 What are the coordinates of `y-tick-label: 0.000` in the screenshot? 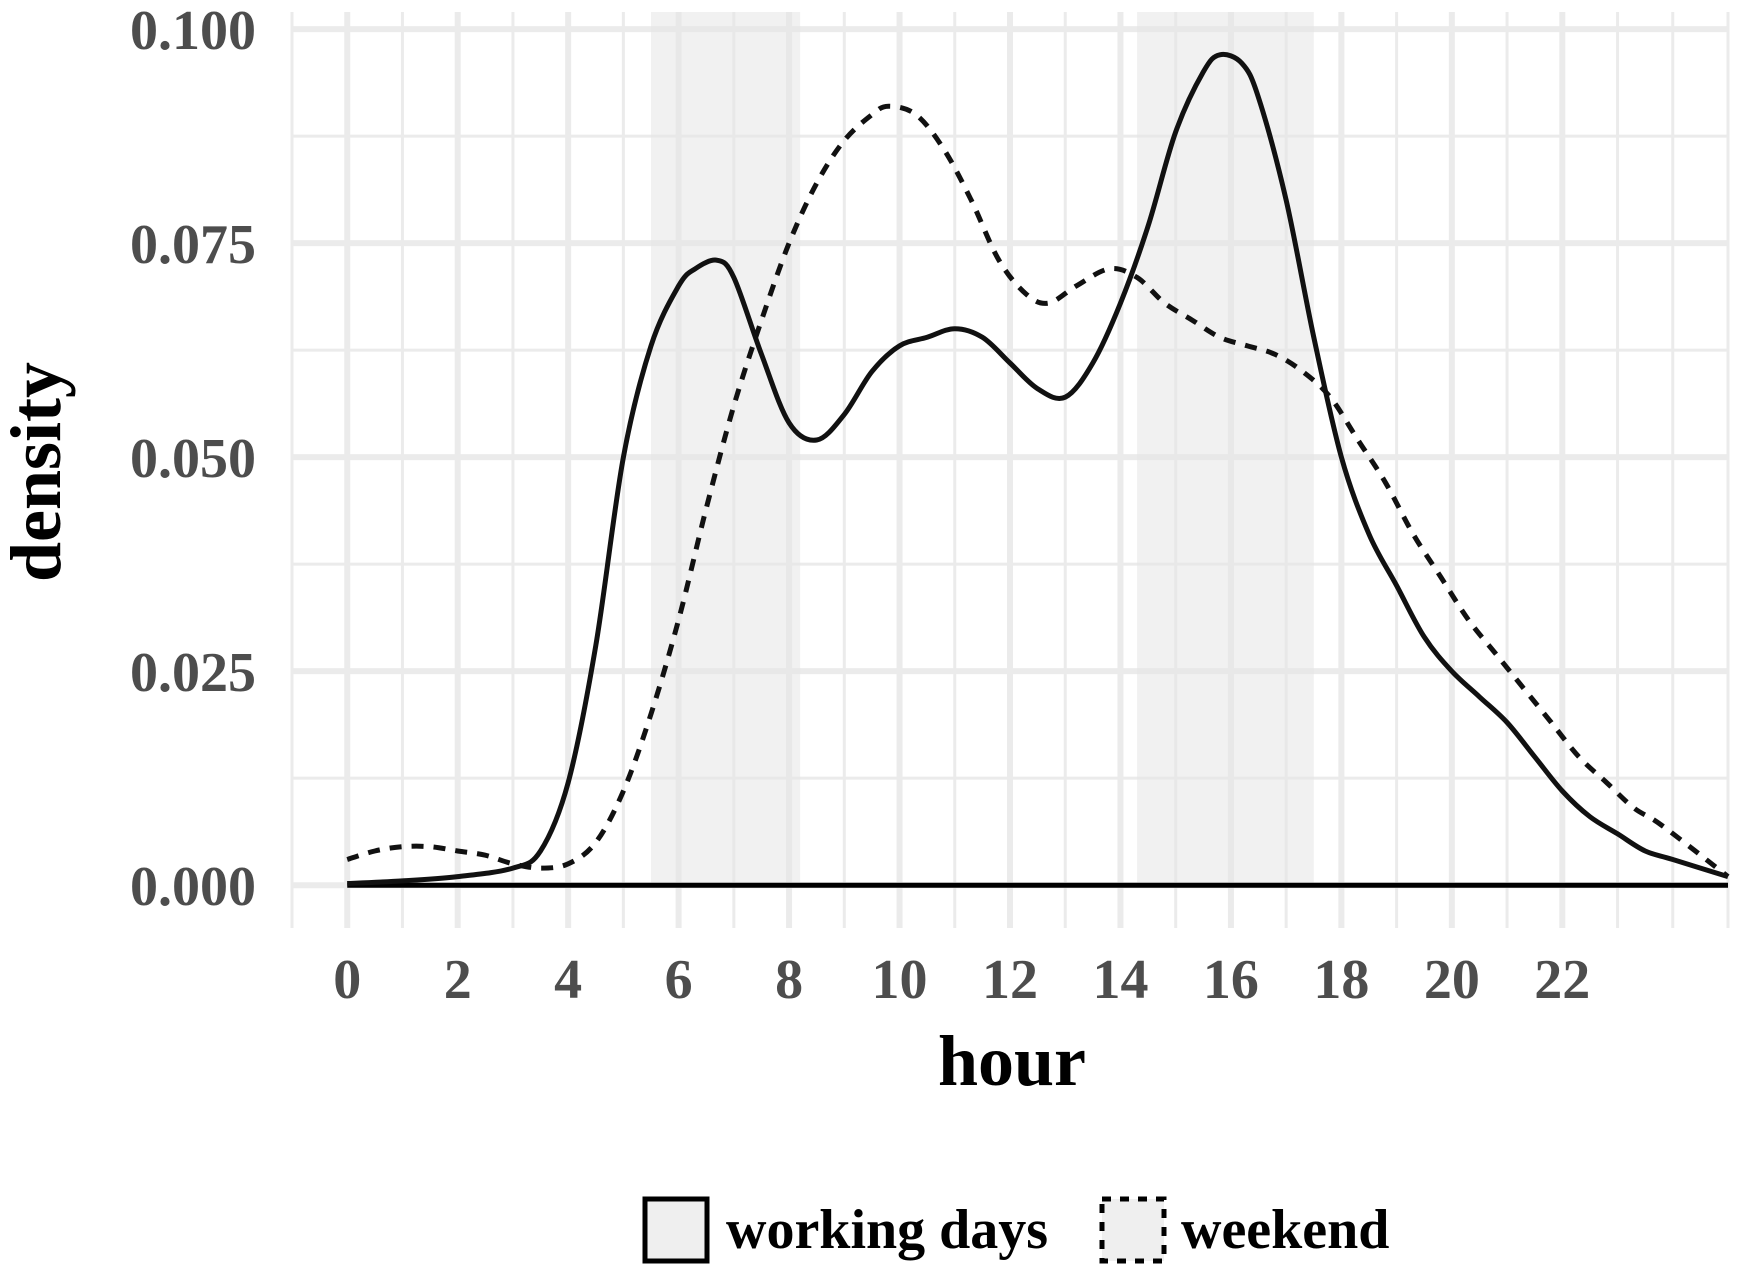 It's located at (193, 887).